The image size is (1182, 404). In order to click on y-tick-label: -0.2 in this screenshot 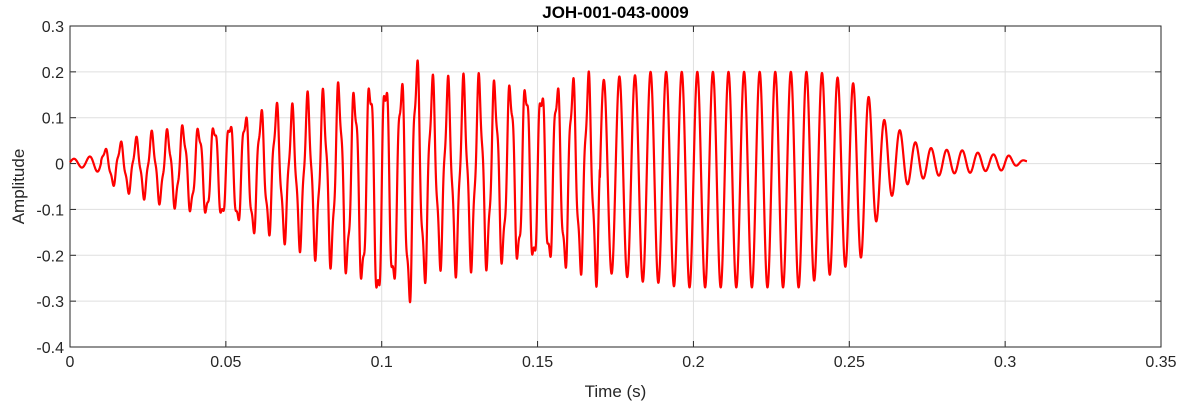, I will do `click(50, 256)`.